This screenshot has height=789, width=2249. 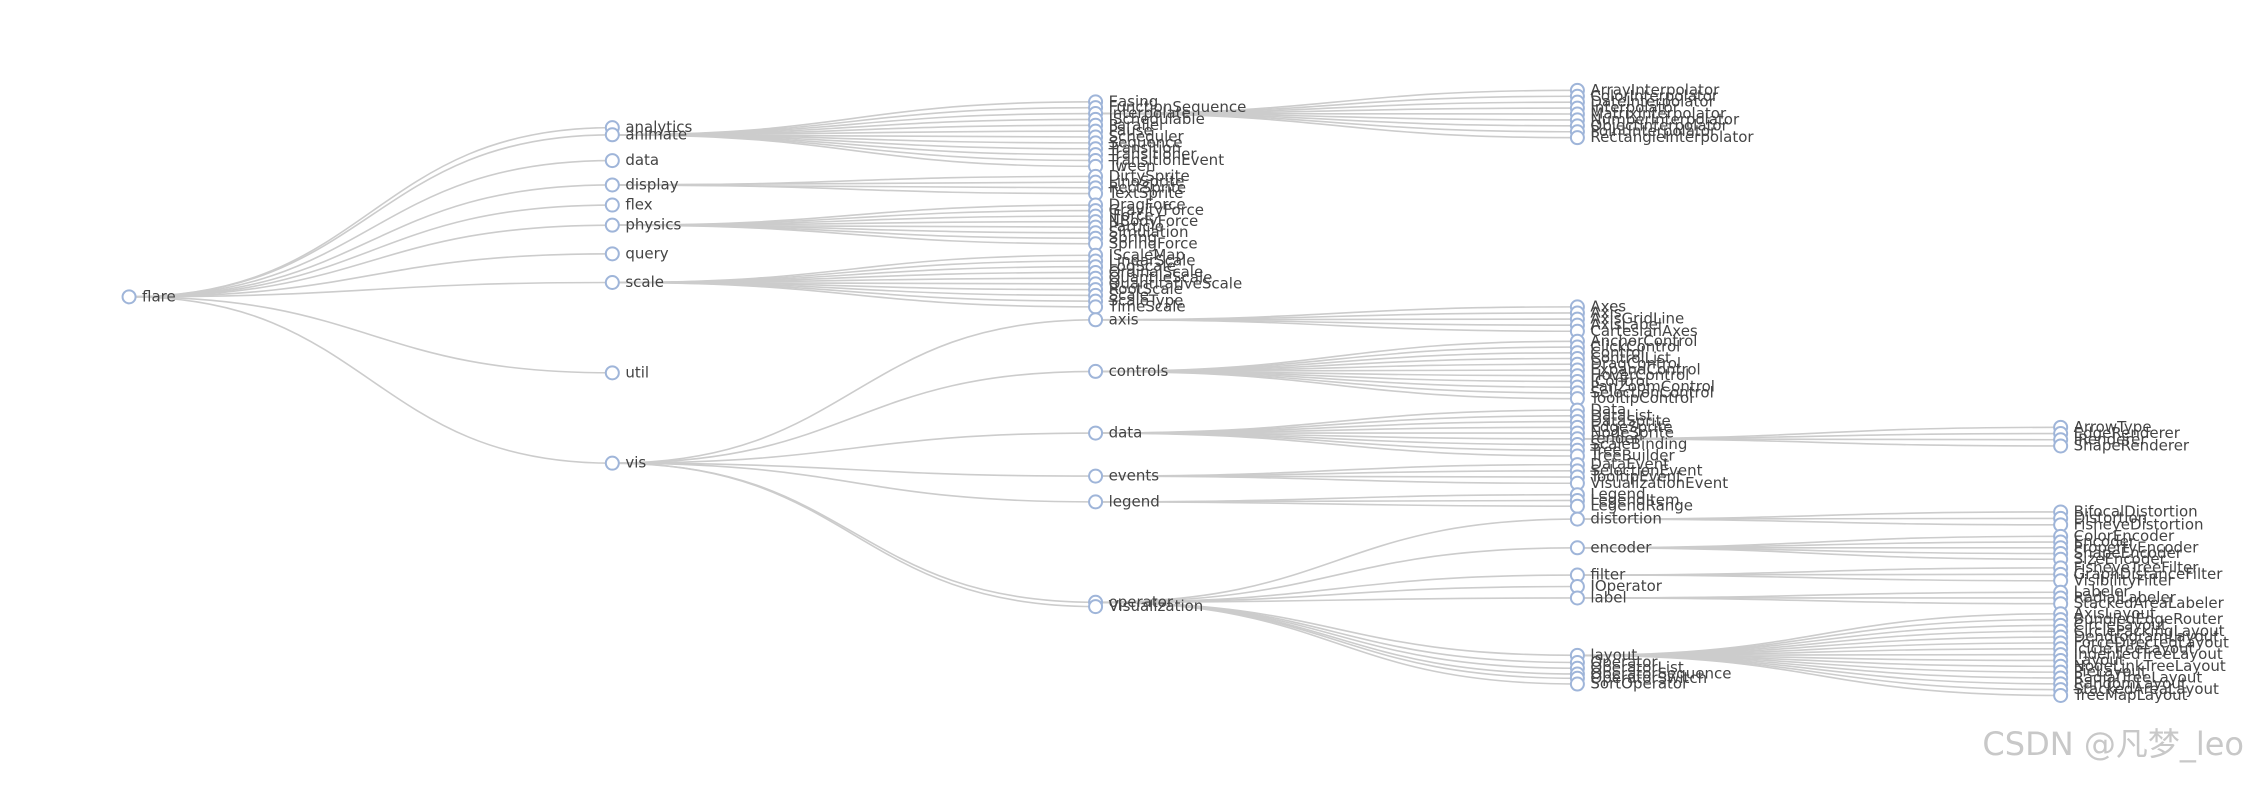 I want to click on node-label: RectSprite, so click(x=1148, y=187).